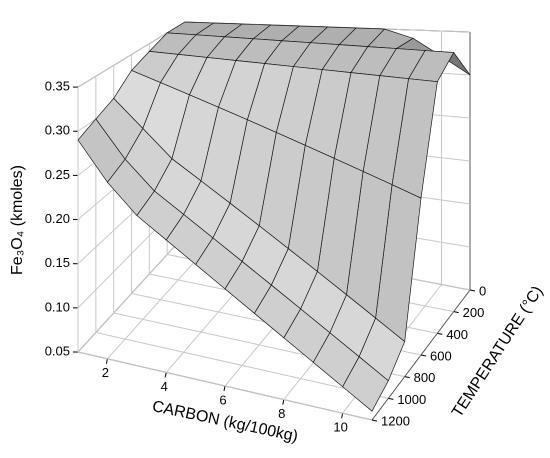 This screenshot has width=550, height=458. I want to click on x-tick-label: 10, so click(340, 427).